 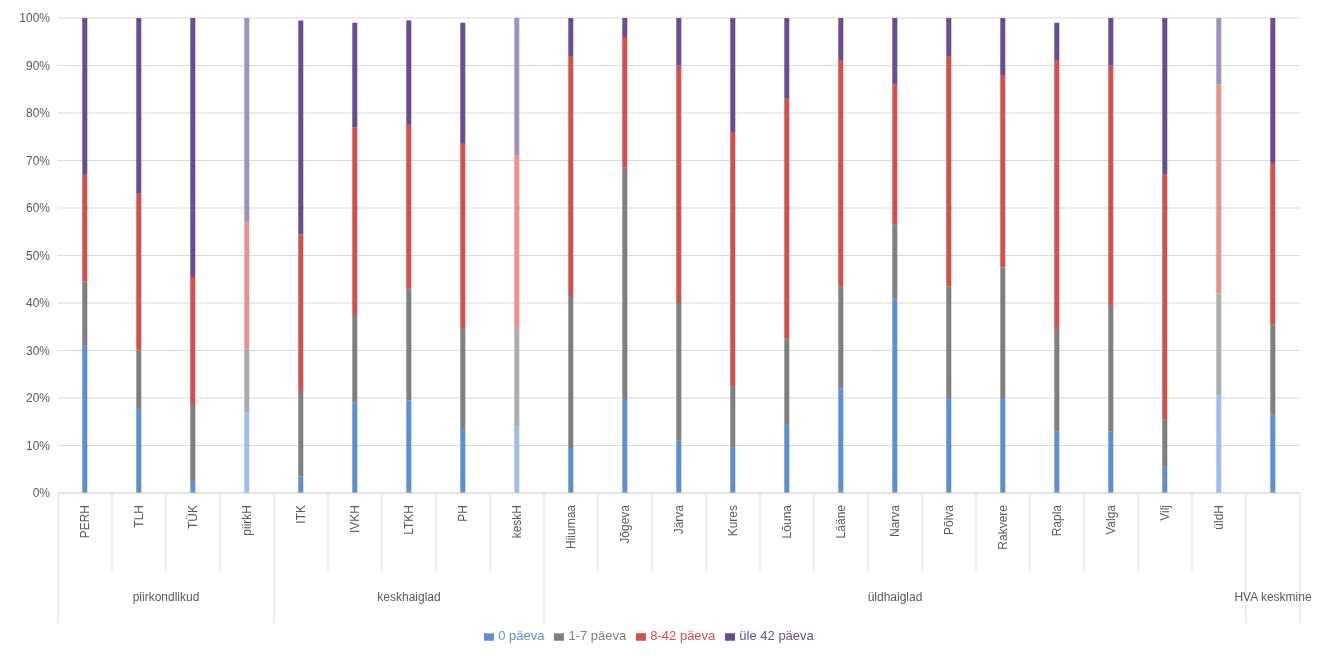 What do you see at coordinates (1003, 527) in the screenshot?
I see `x-tick-label: Rakvere` at bounding box center [1003, 527].